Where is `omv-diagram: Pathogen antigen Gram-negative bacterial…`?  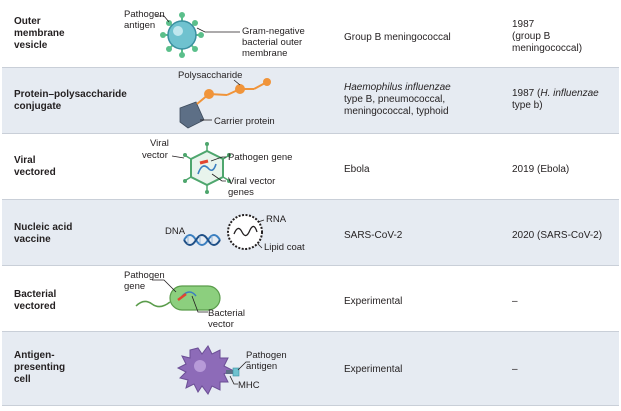
omv-diagram: Pathogen antigen Gram-negative bacterial… is located at coordinates (214, 34).